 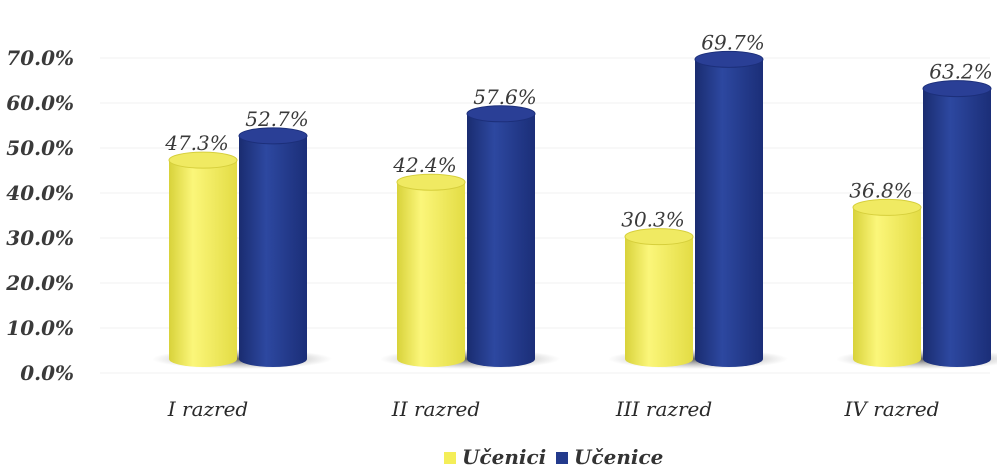 I want to click on y-tick-label: 0.0%, so click(x=47, y=373).